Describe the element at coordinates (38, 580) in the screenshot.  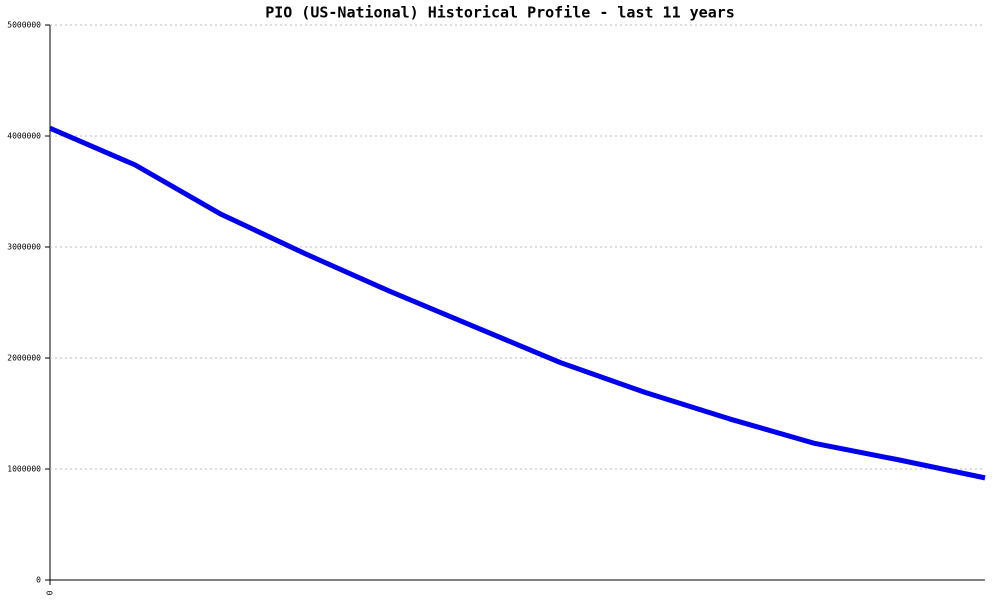
I see `y-tick-label: 0` at that location.